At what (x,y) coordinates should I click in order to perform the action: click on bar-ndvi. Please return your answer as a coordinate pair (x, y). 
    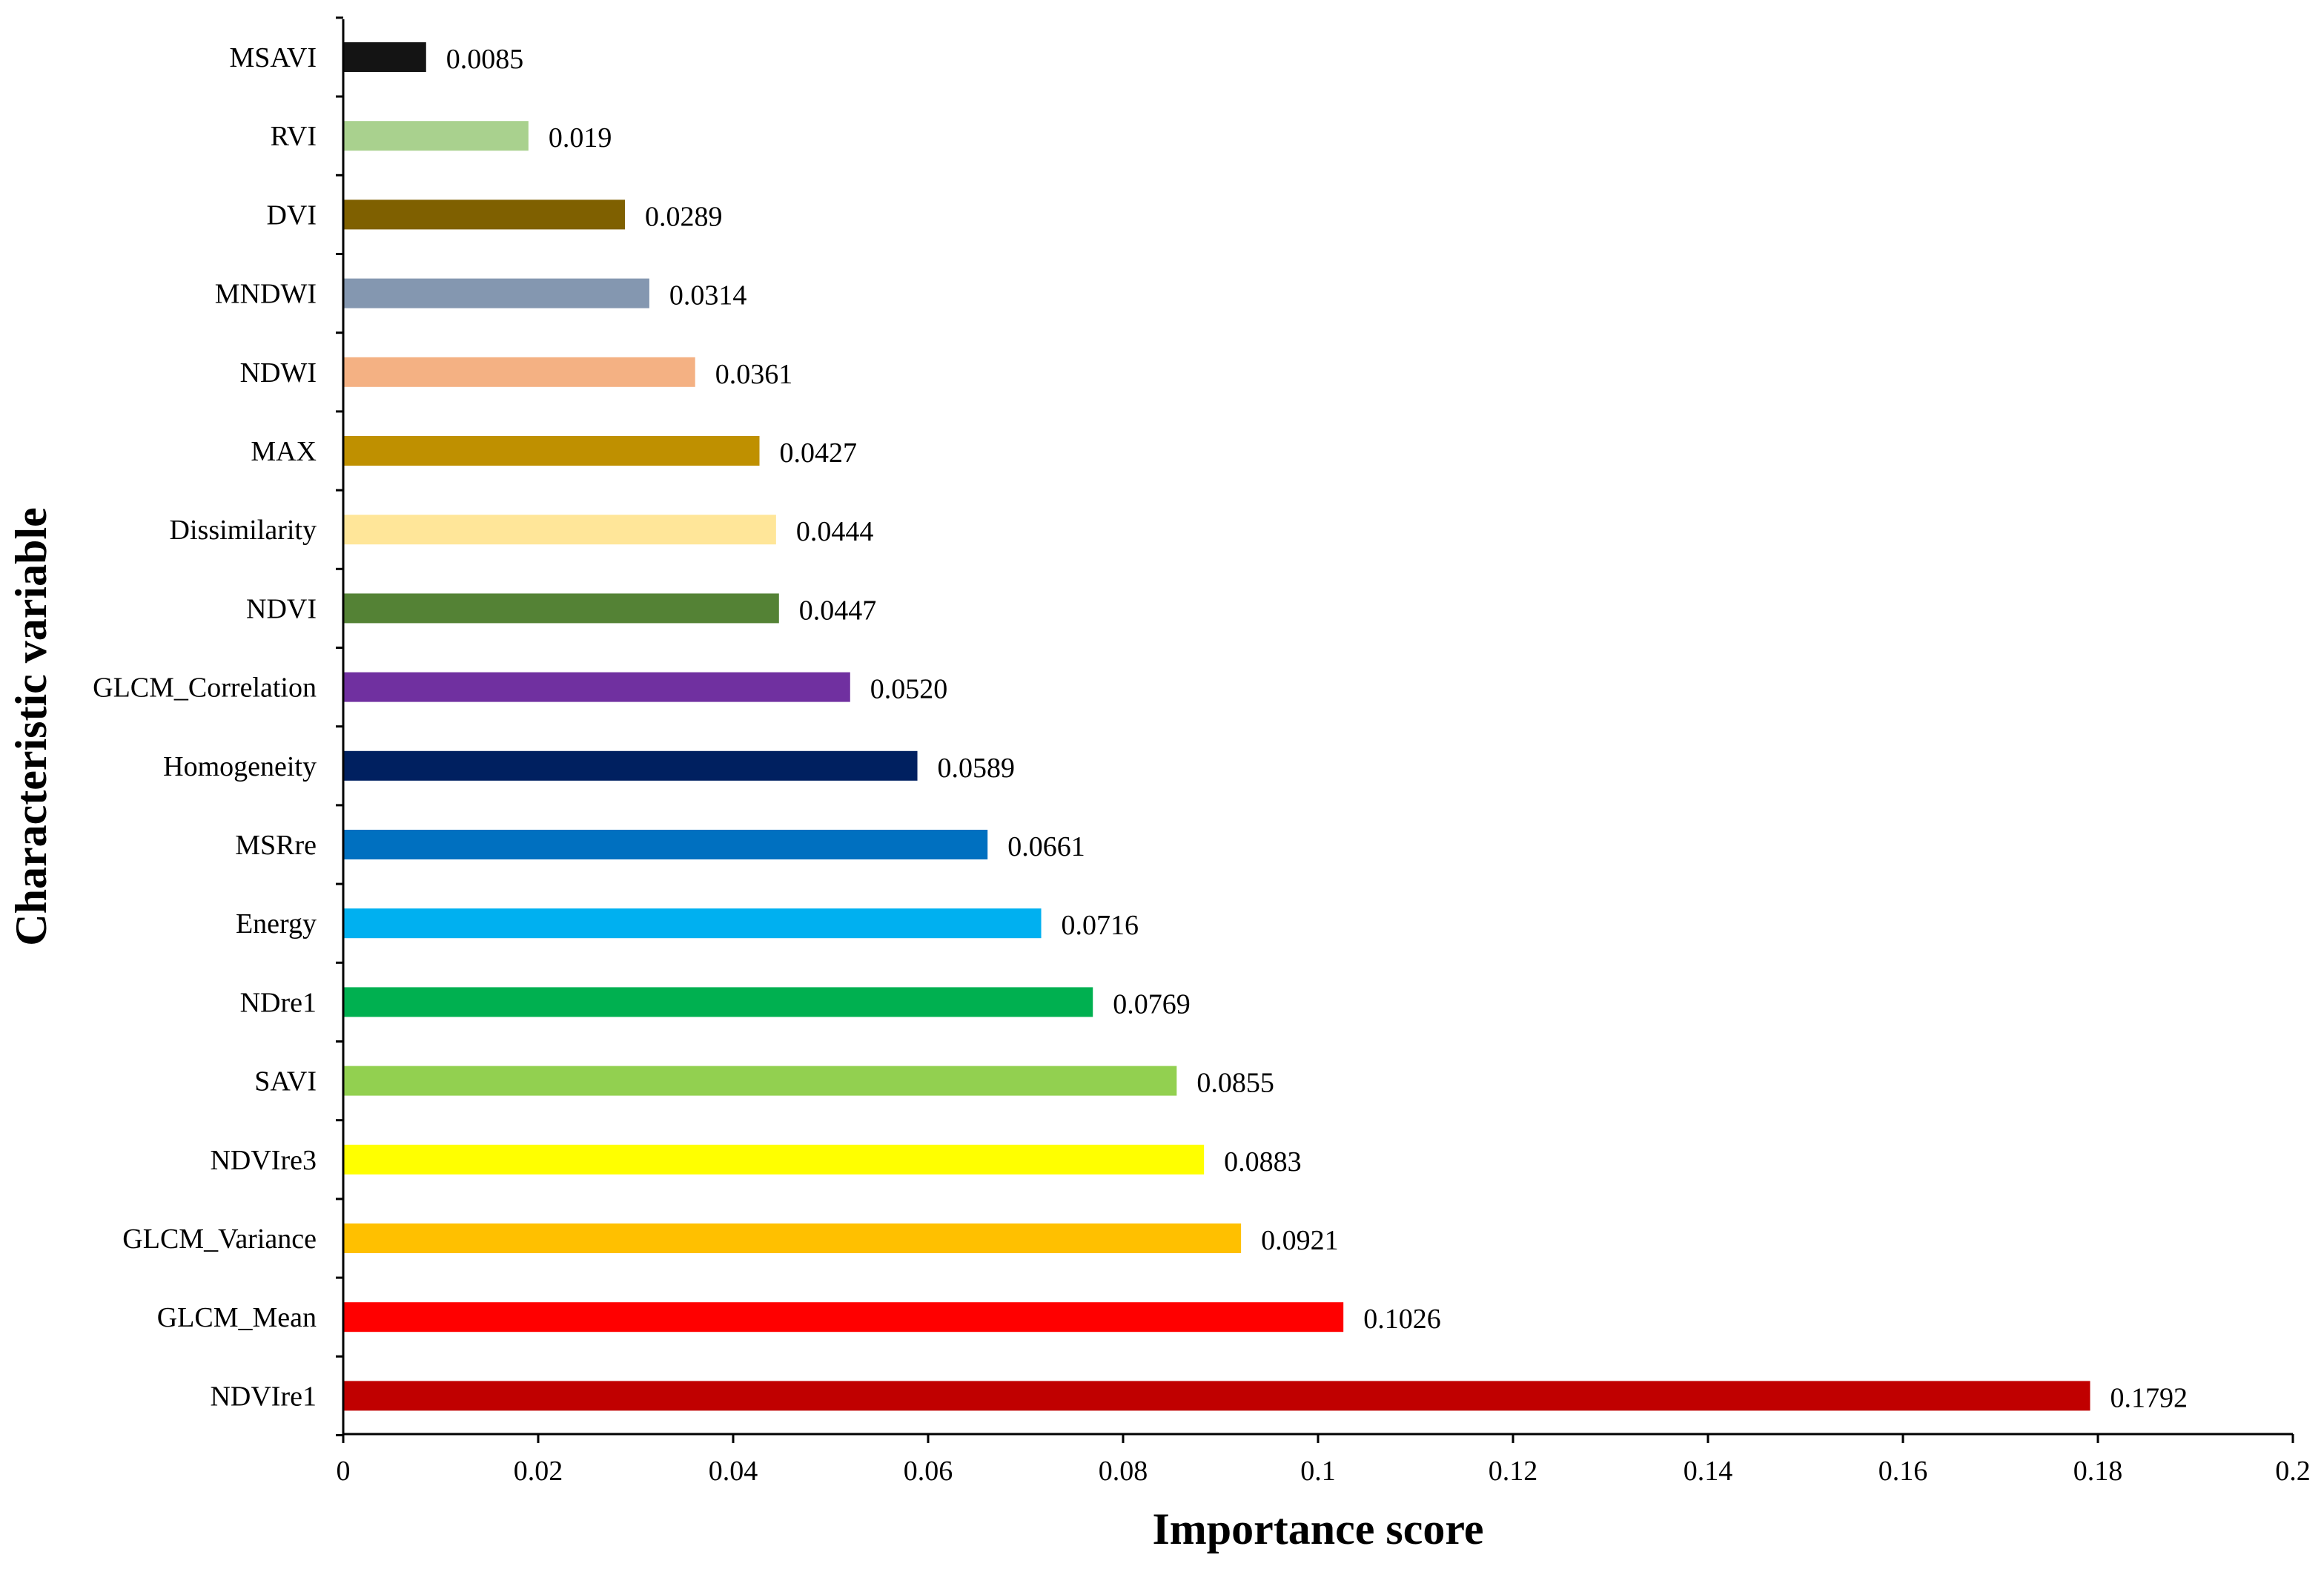
    Looking at the image, I should click on (561, 608).